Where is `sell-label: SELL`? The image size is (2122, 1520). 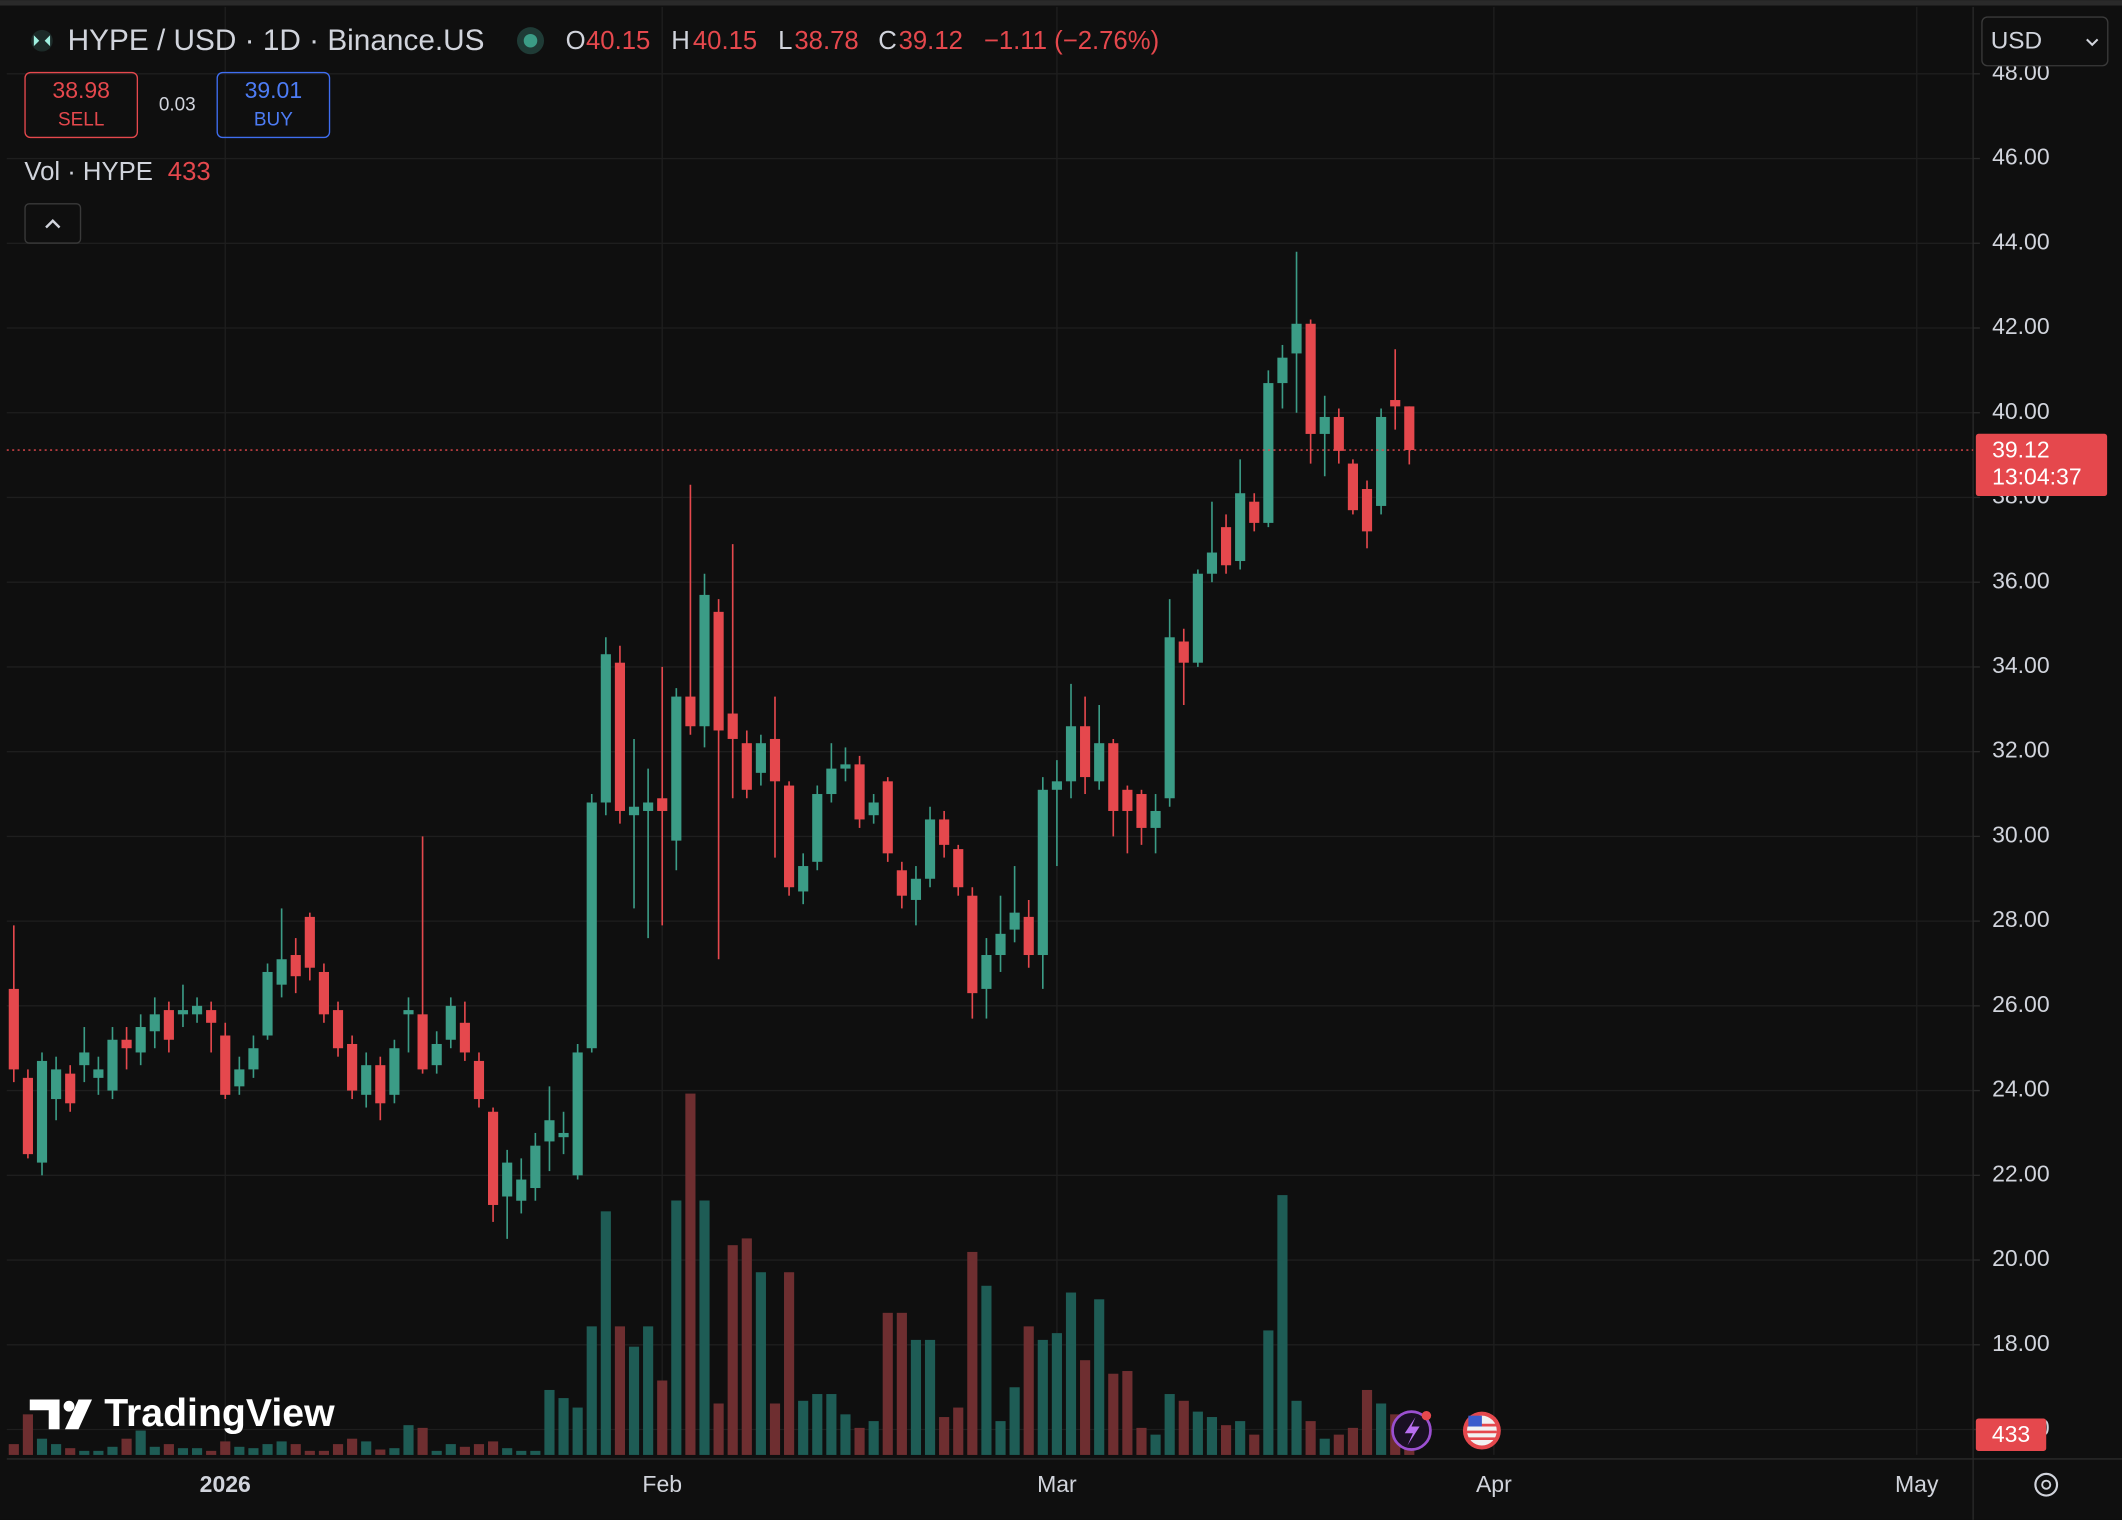 sell-label: SELL is located at coordinates (81, 120).